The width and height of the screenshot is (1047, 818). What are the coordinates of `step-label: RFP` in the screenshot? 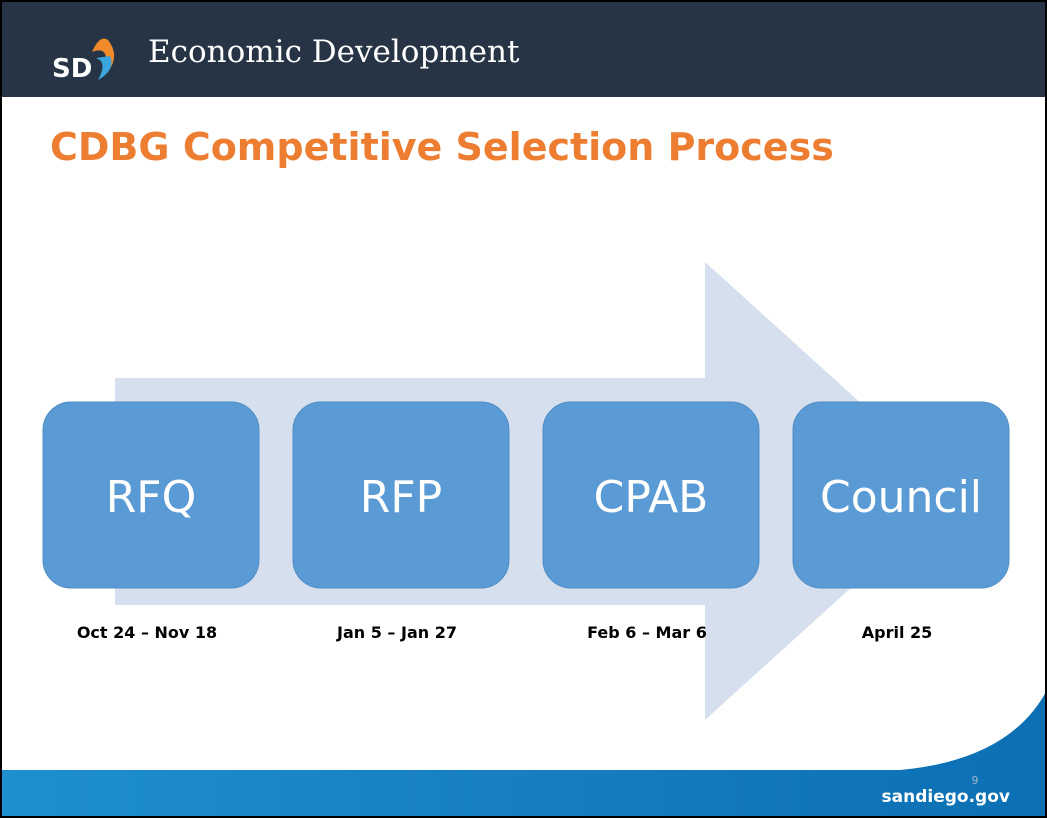 It's located at (401, 497).